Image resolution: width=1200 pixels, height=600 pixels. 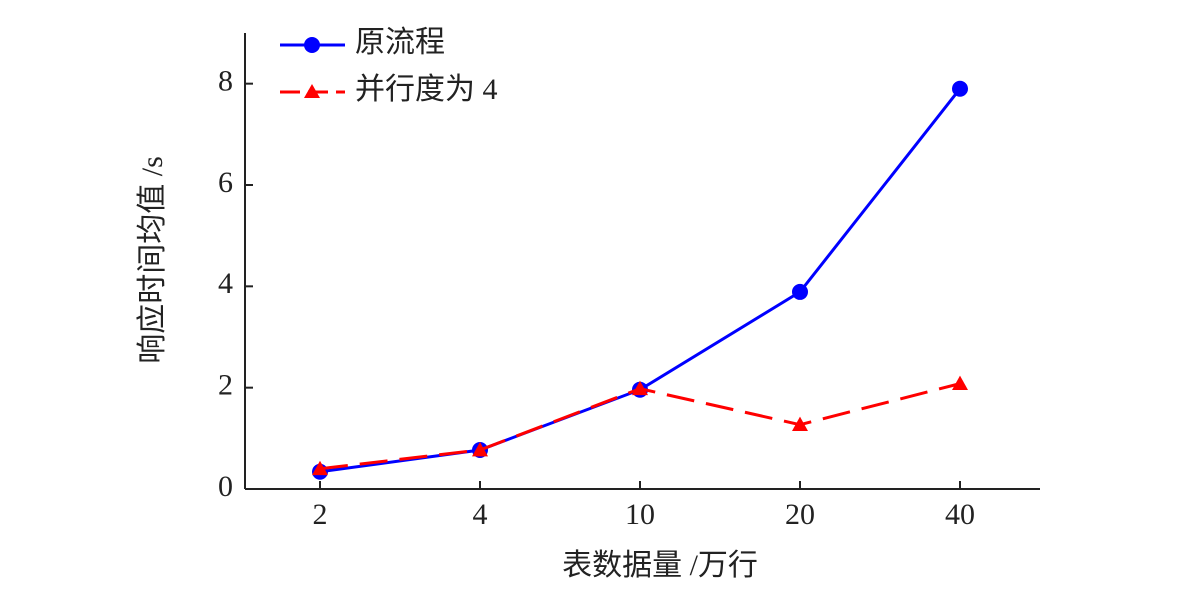 I want to click on y-axis-label: 响应时间均值 /s, so click(x=152, y=260).